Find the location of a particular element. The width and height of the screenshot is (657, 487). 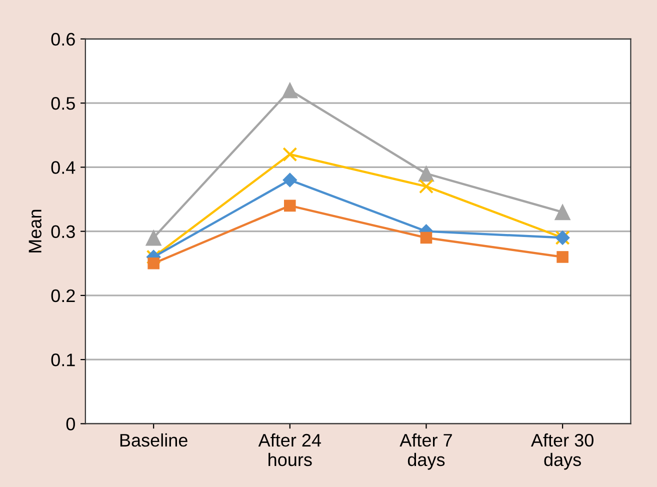

y-tick-label: 0.3 is located at coordinates (63, 231).